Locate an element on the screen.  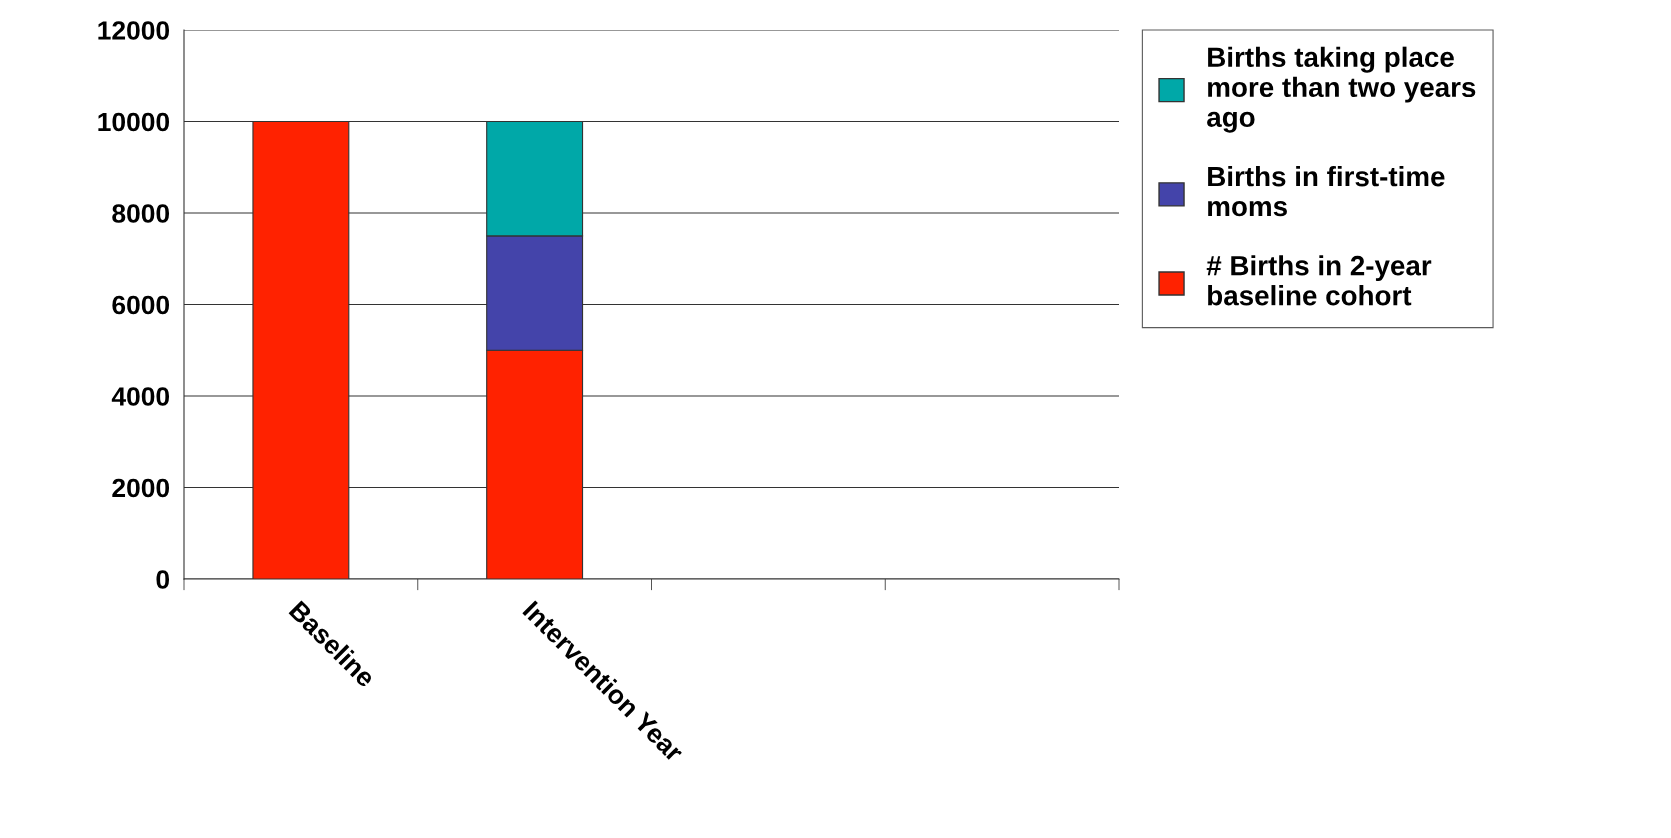
y-tick-label: 6000 is located at coordinates (141, 305).